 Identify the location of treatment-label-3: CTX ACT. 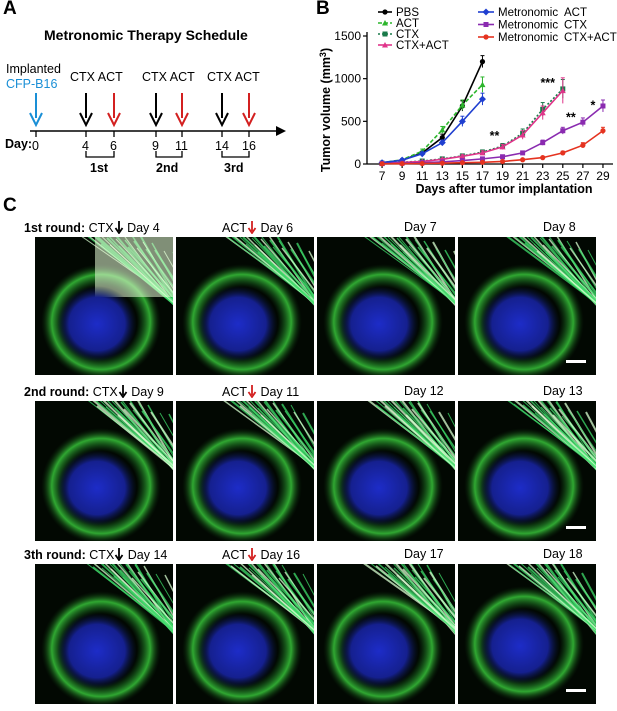
(233, 77).